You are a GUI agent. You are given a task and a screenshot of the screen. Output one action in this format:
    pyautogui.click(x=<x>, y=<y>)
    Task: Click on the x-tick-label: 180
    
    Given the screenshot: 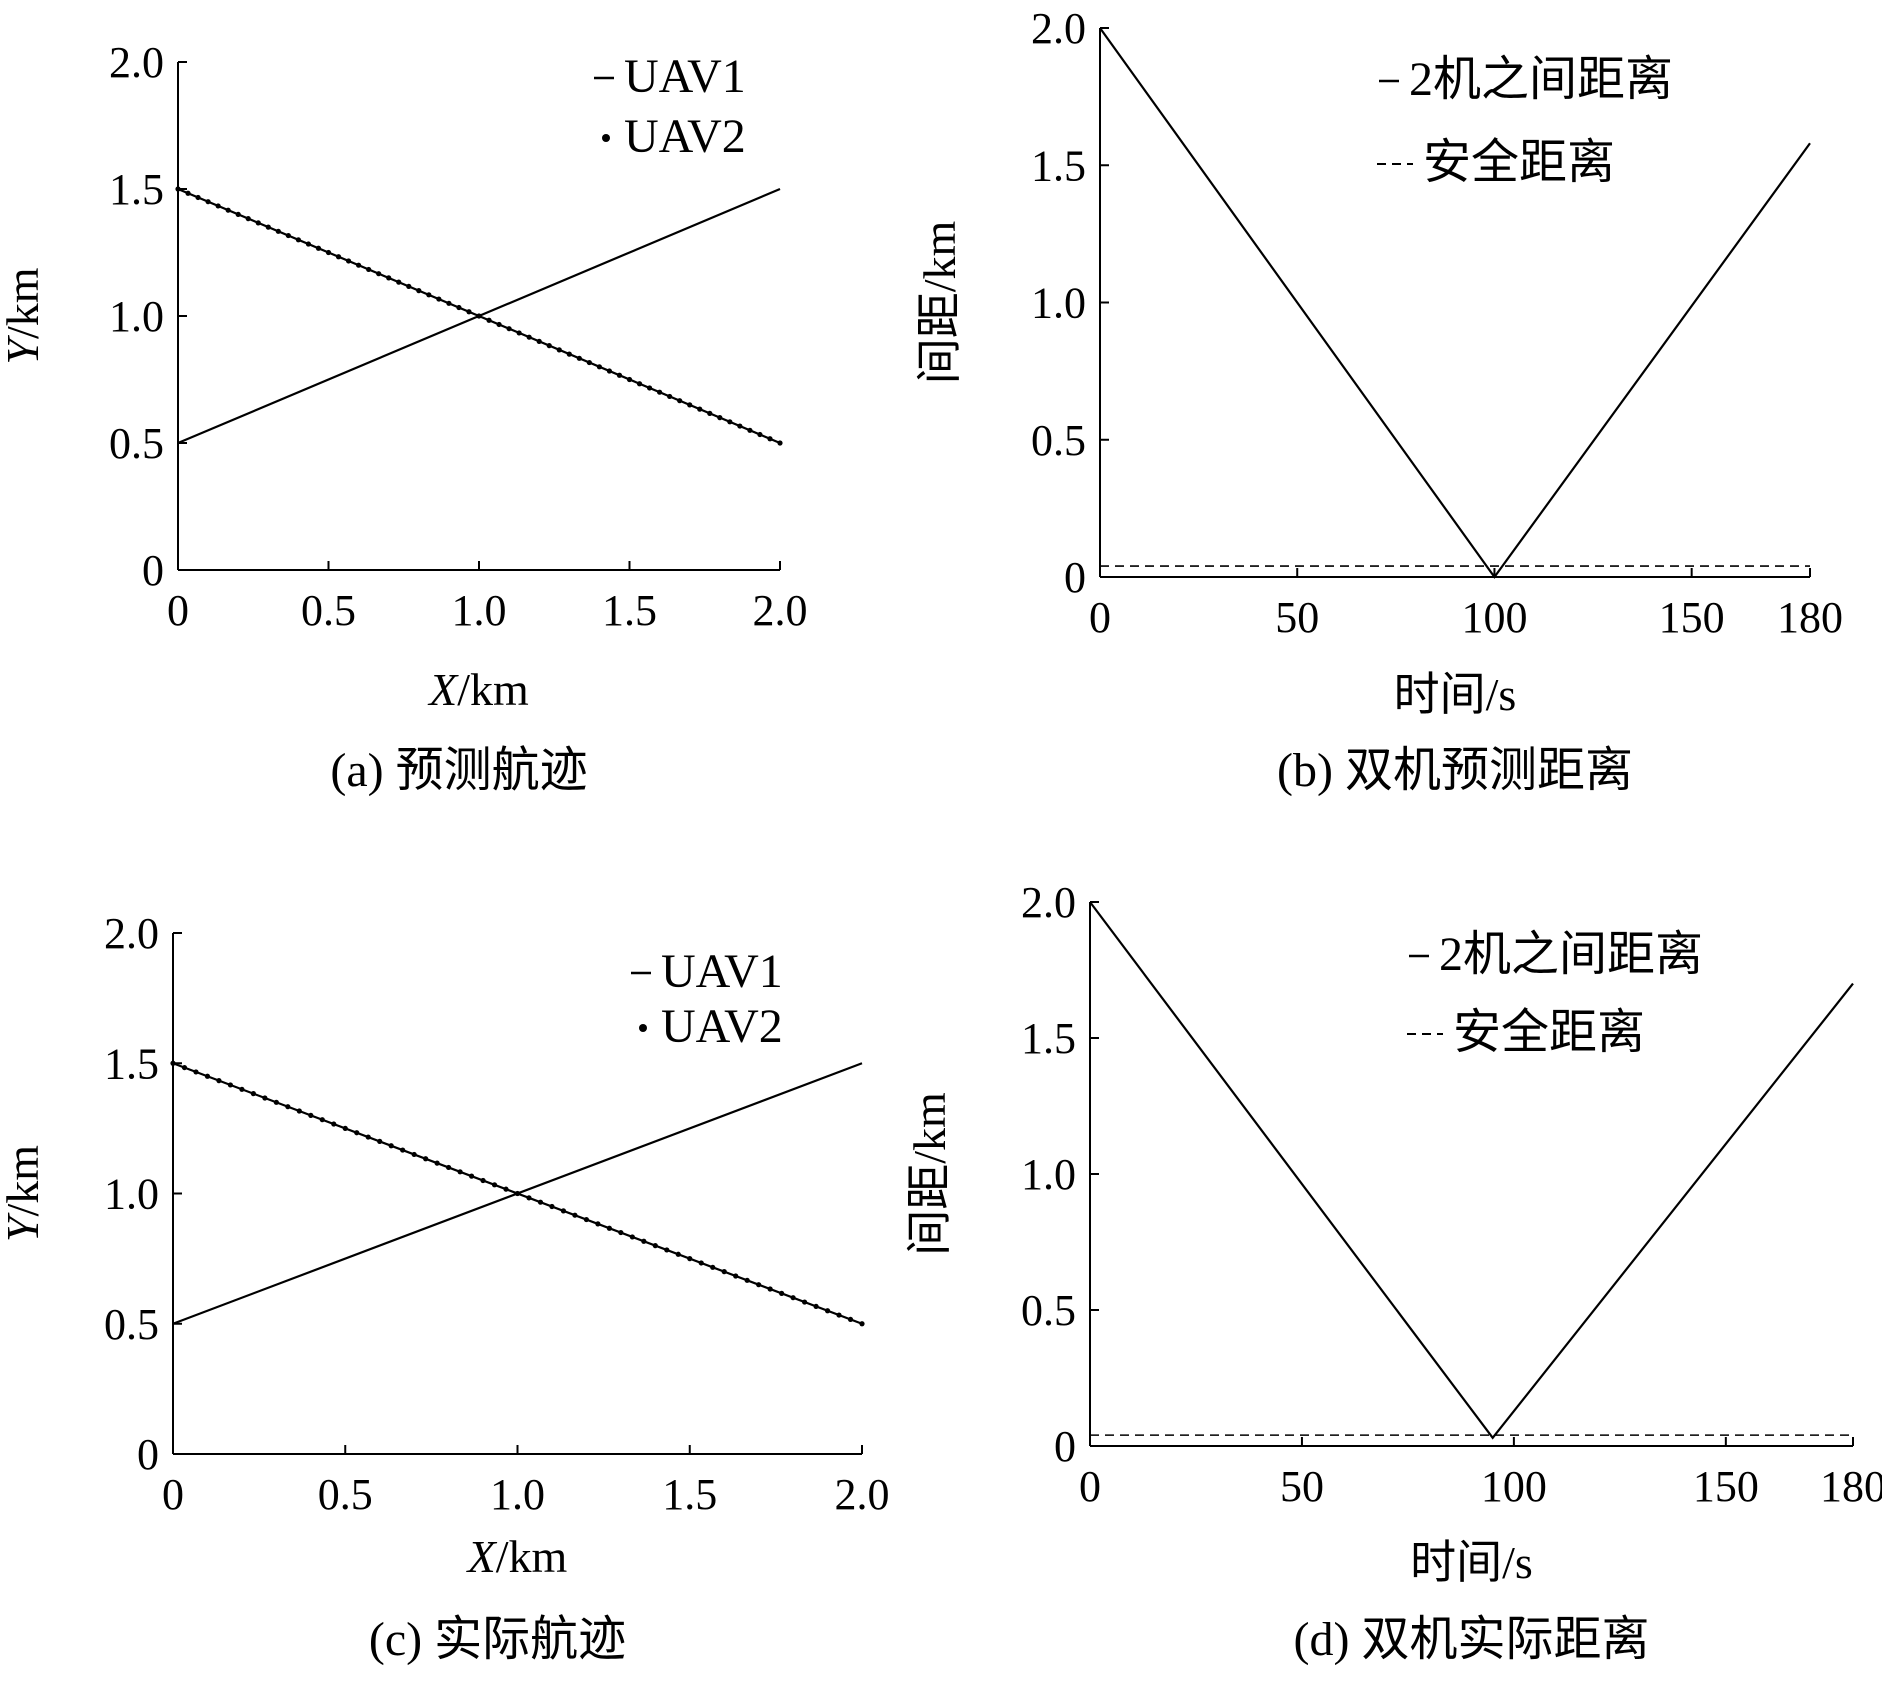 What is the action you would take?
    pyautogui.click(x=1810, y=617)
    